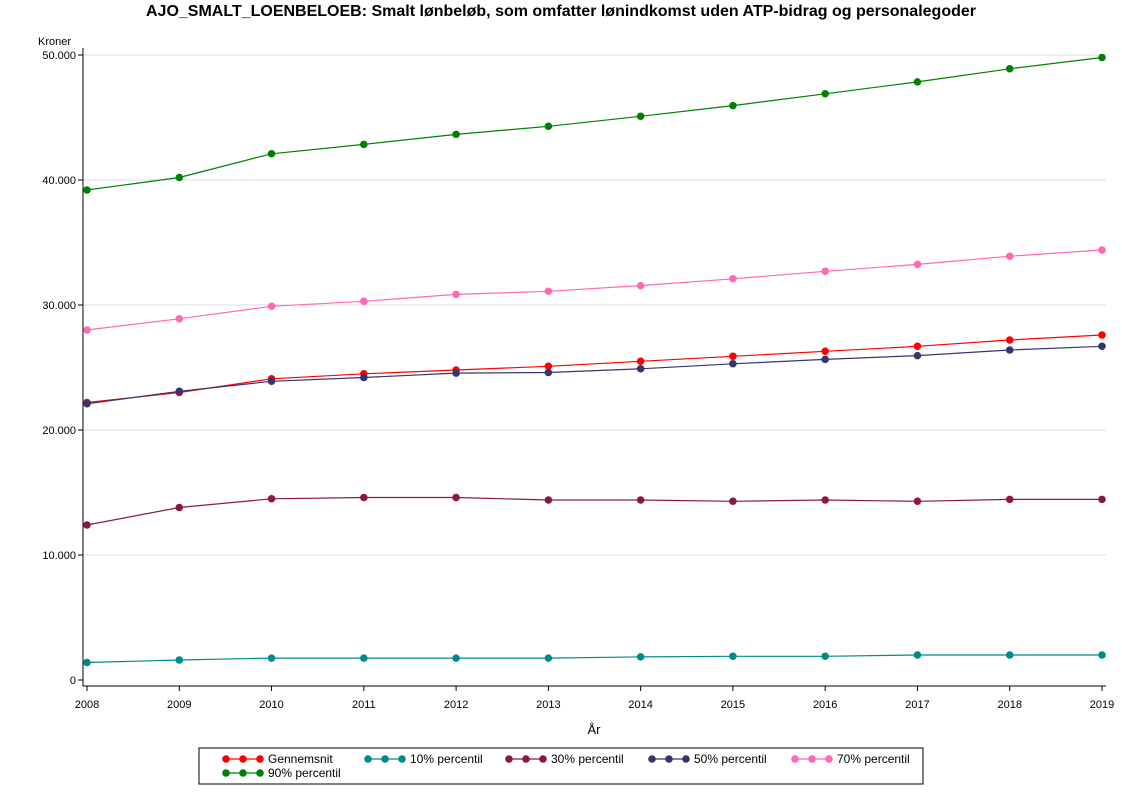  What do you see at coordinates (1102, 705) in the screenshot?
I see `x-tick-label: 2019` at bounding box center [1102, 705].